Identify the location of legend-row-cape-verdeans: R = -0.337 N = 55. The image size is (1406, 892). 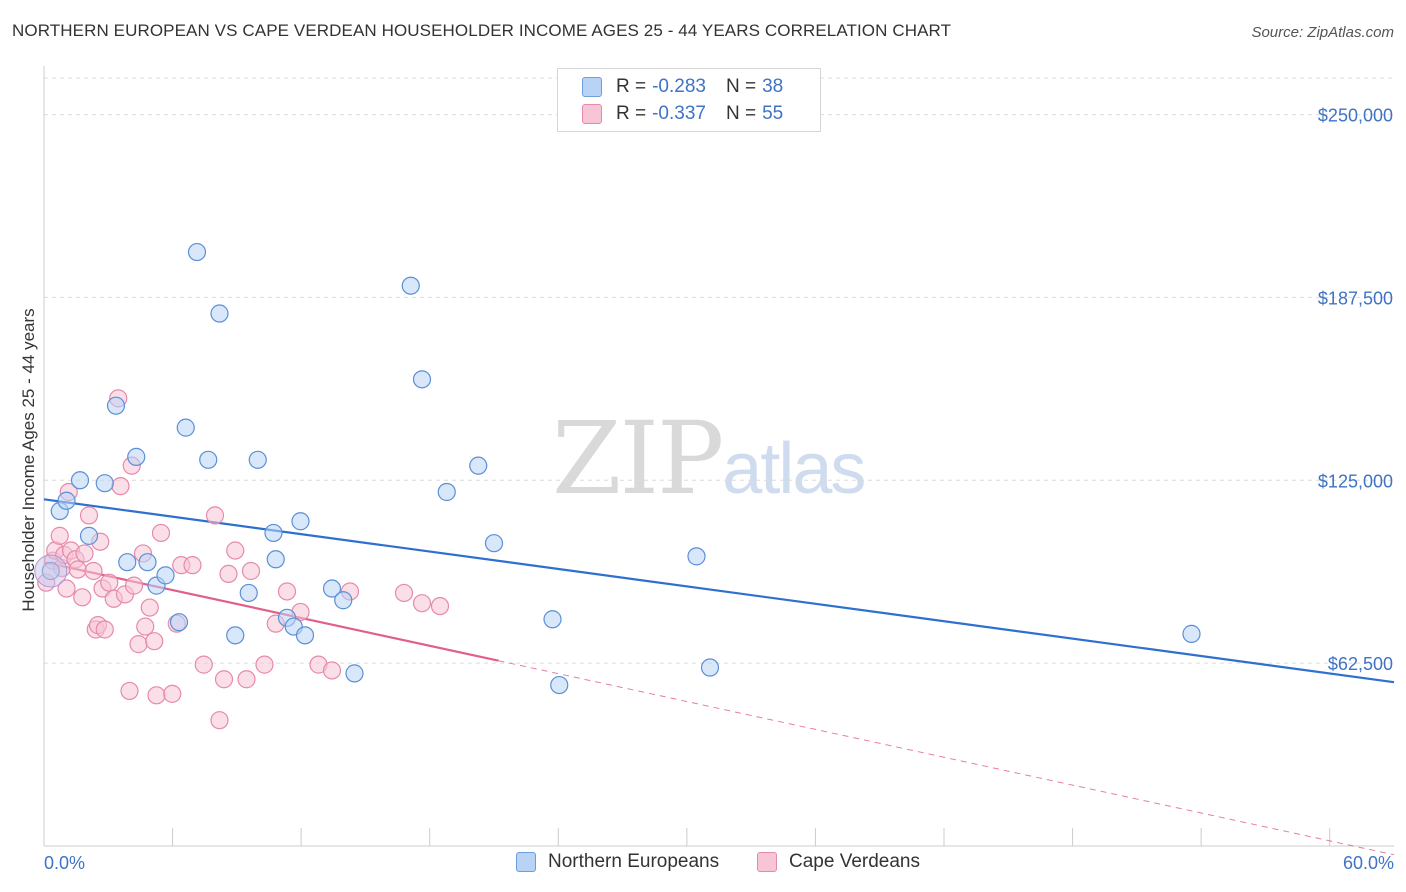
(682, 114).